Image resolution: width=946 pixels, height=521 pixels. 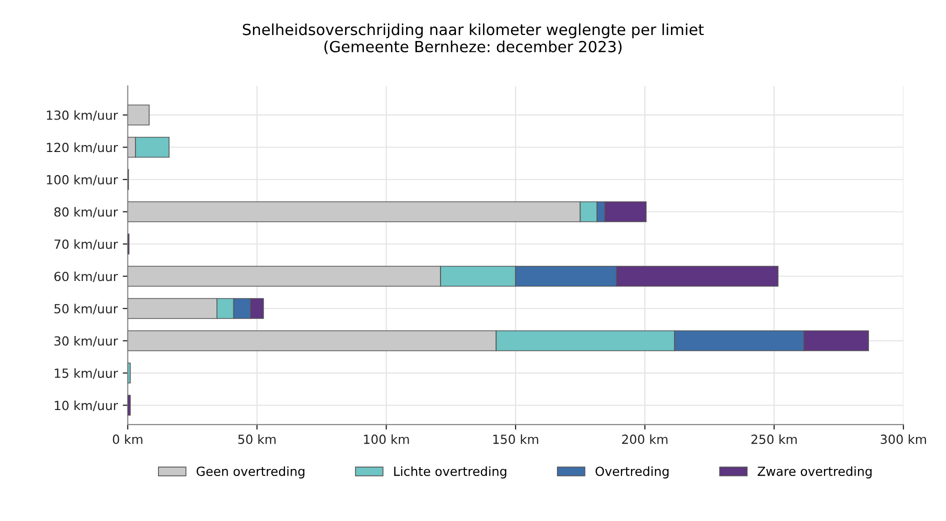 I want to click on x-tick-label: 200 km, so click(x=645, y=439).